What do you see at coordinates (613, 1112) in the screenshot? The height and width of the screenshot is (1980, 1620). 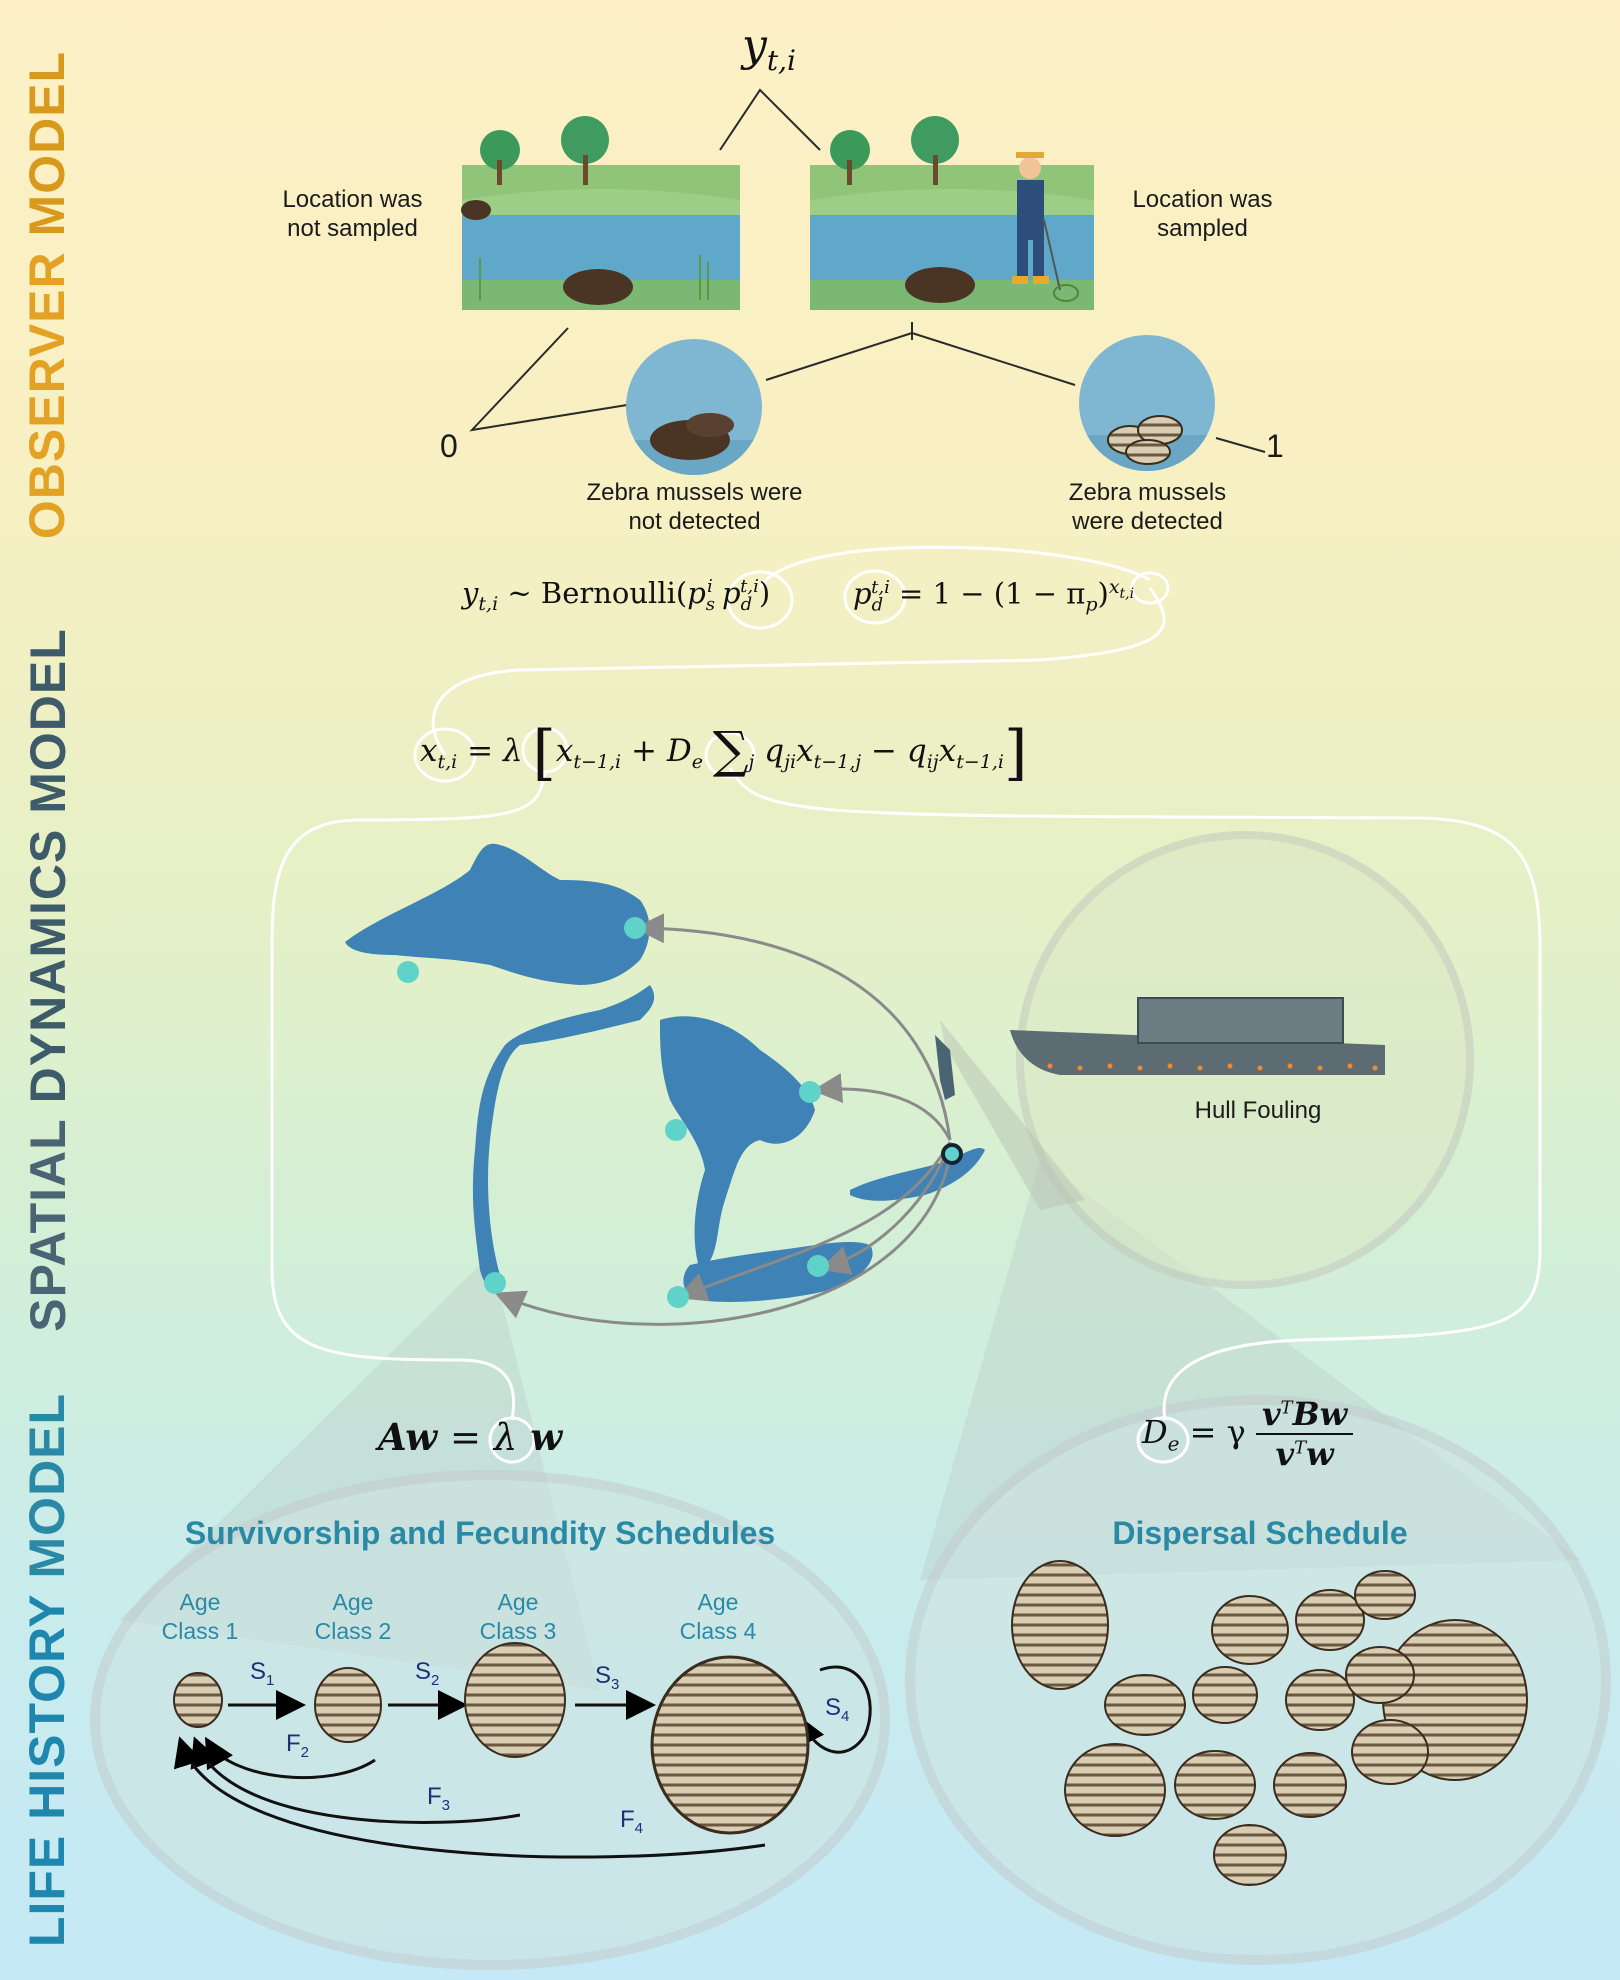 I see `site-markers` at bounding box center [613, 1112].